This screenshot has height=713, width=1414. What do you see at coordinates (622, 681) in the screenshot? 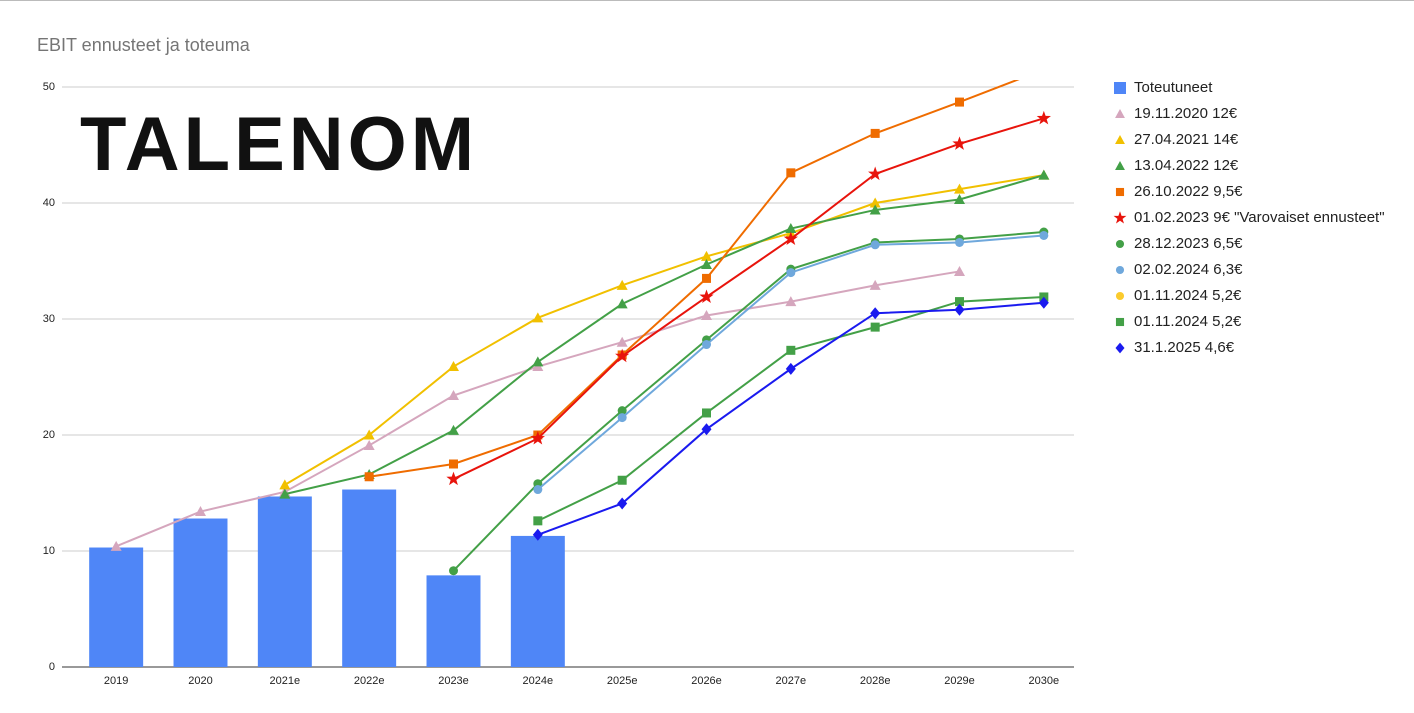
I see `x-tick-label: 2025e` at bounding box center [622, 681].